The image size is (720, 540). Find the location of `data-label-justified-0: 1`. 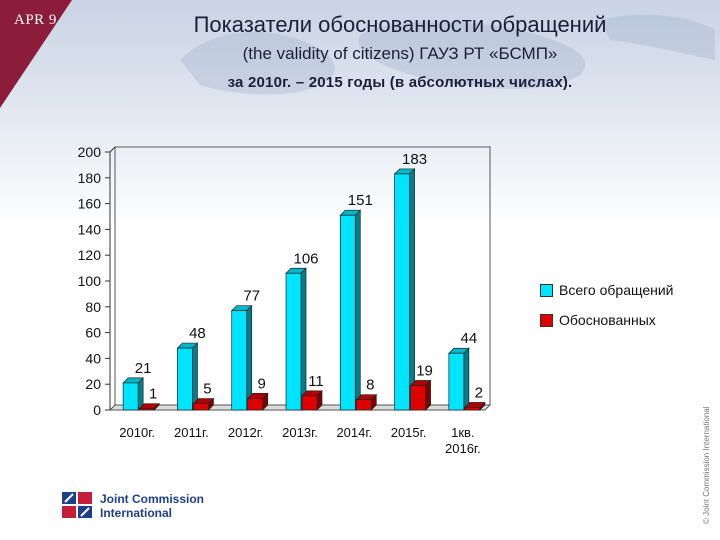

data-label-justified-0: 1 is located at coordinates (153, 394).